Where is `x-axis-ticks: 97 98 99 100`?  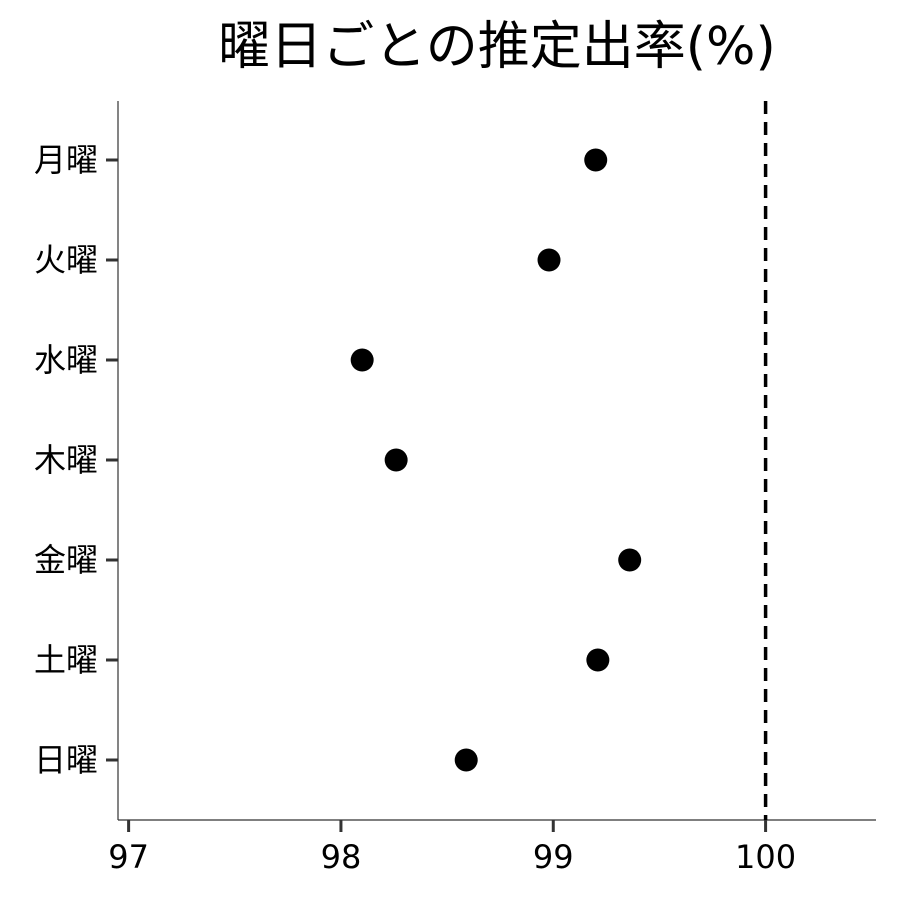 x-axis-ticks: 97 98 99 100 is located at coordinates (452, 848).